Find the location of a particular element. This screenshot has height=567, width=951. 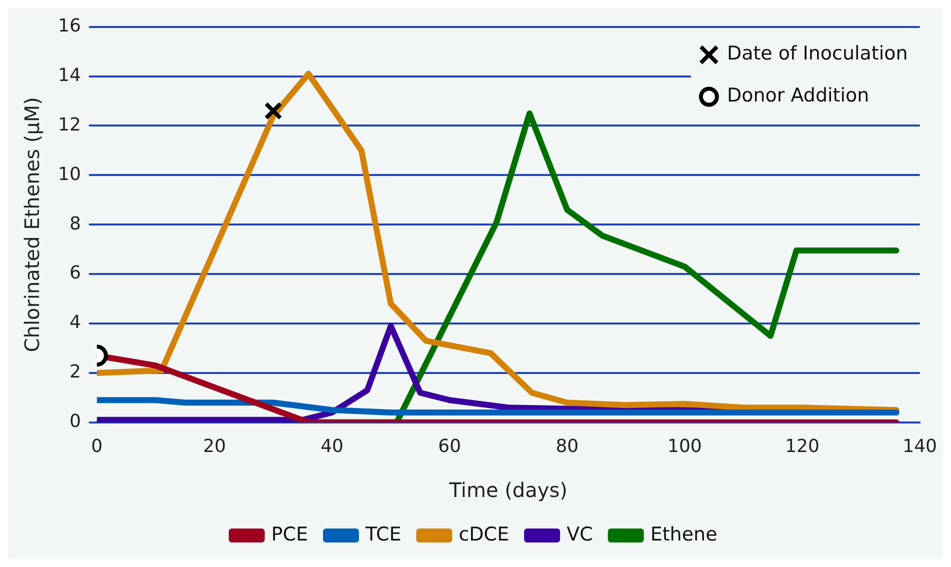

y-axis-title: Chlorinated Ethenes (µM) is located at coordinates (32, 224).